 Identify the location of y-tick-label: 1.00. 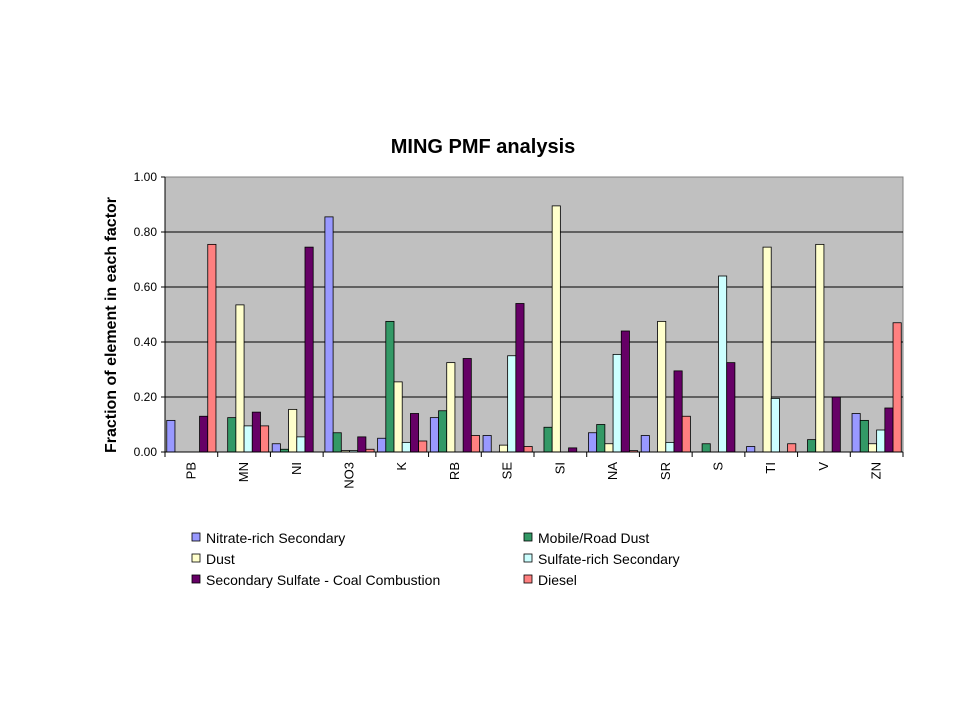
(146, 177).